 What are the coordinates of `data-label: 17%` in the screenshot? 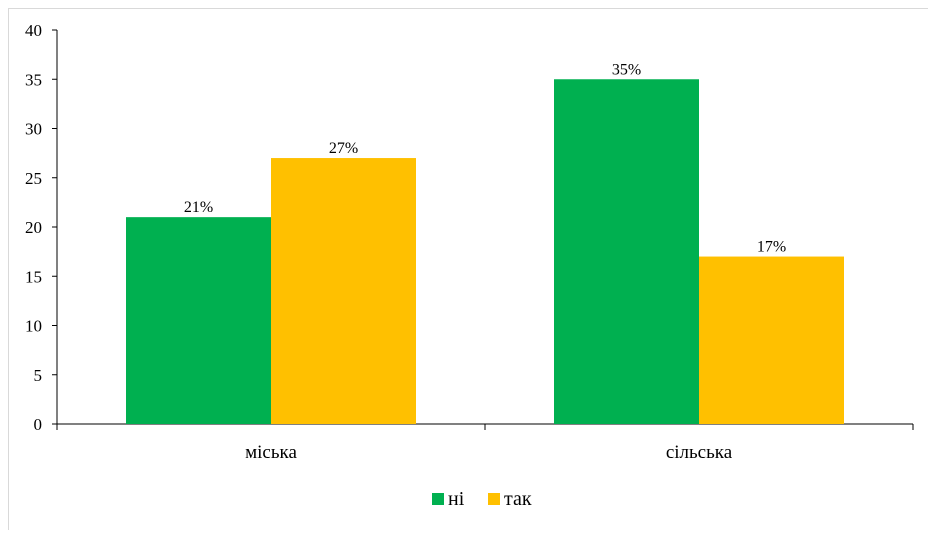 It's located at (771, 247).